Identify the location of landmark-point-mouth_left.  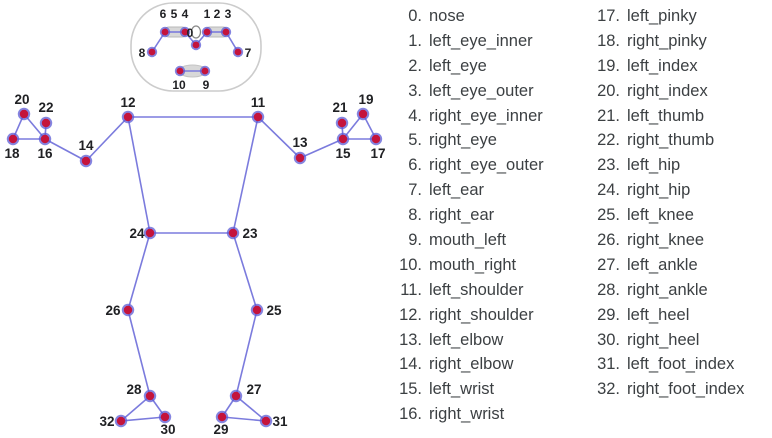
(205, 71).